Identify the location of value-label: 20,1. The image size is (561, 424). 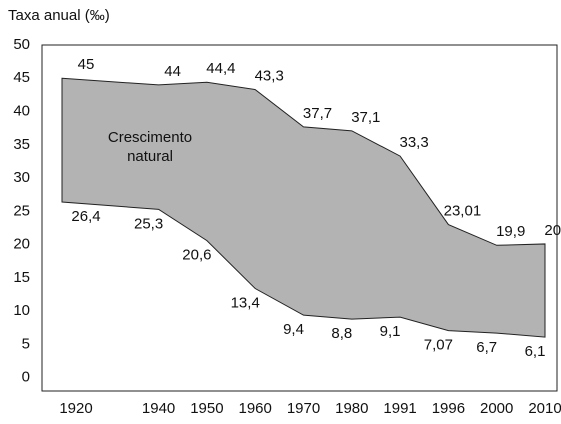
(552, 230).